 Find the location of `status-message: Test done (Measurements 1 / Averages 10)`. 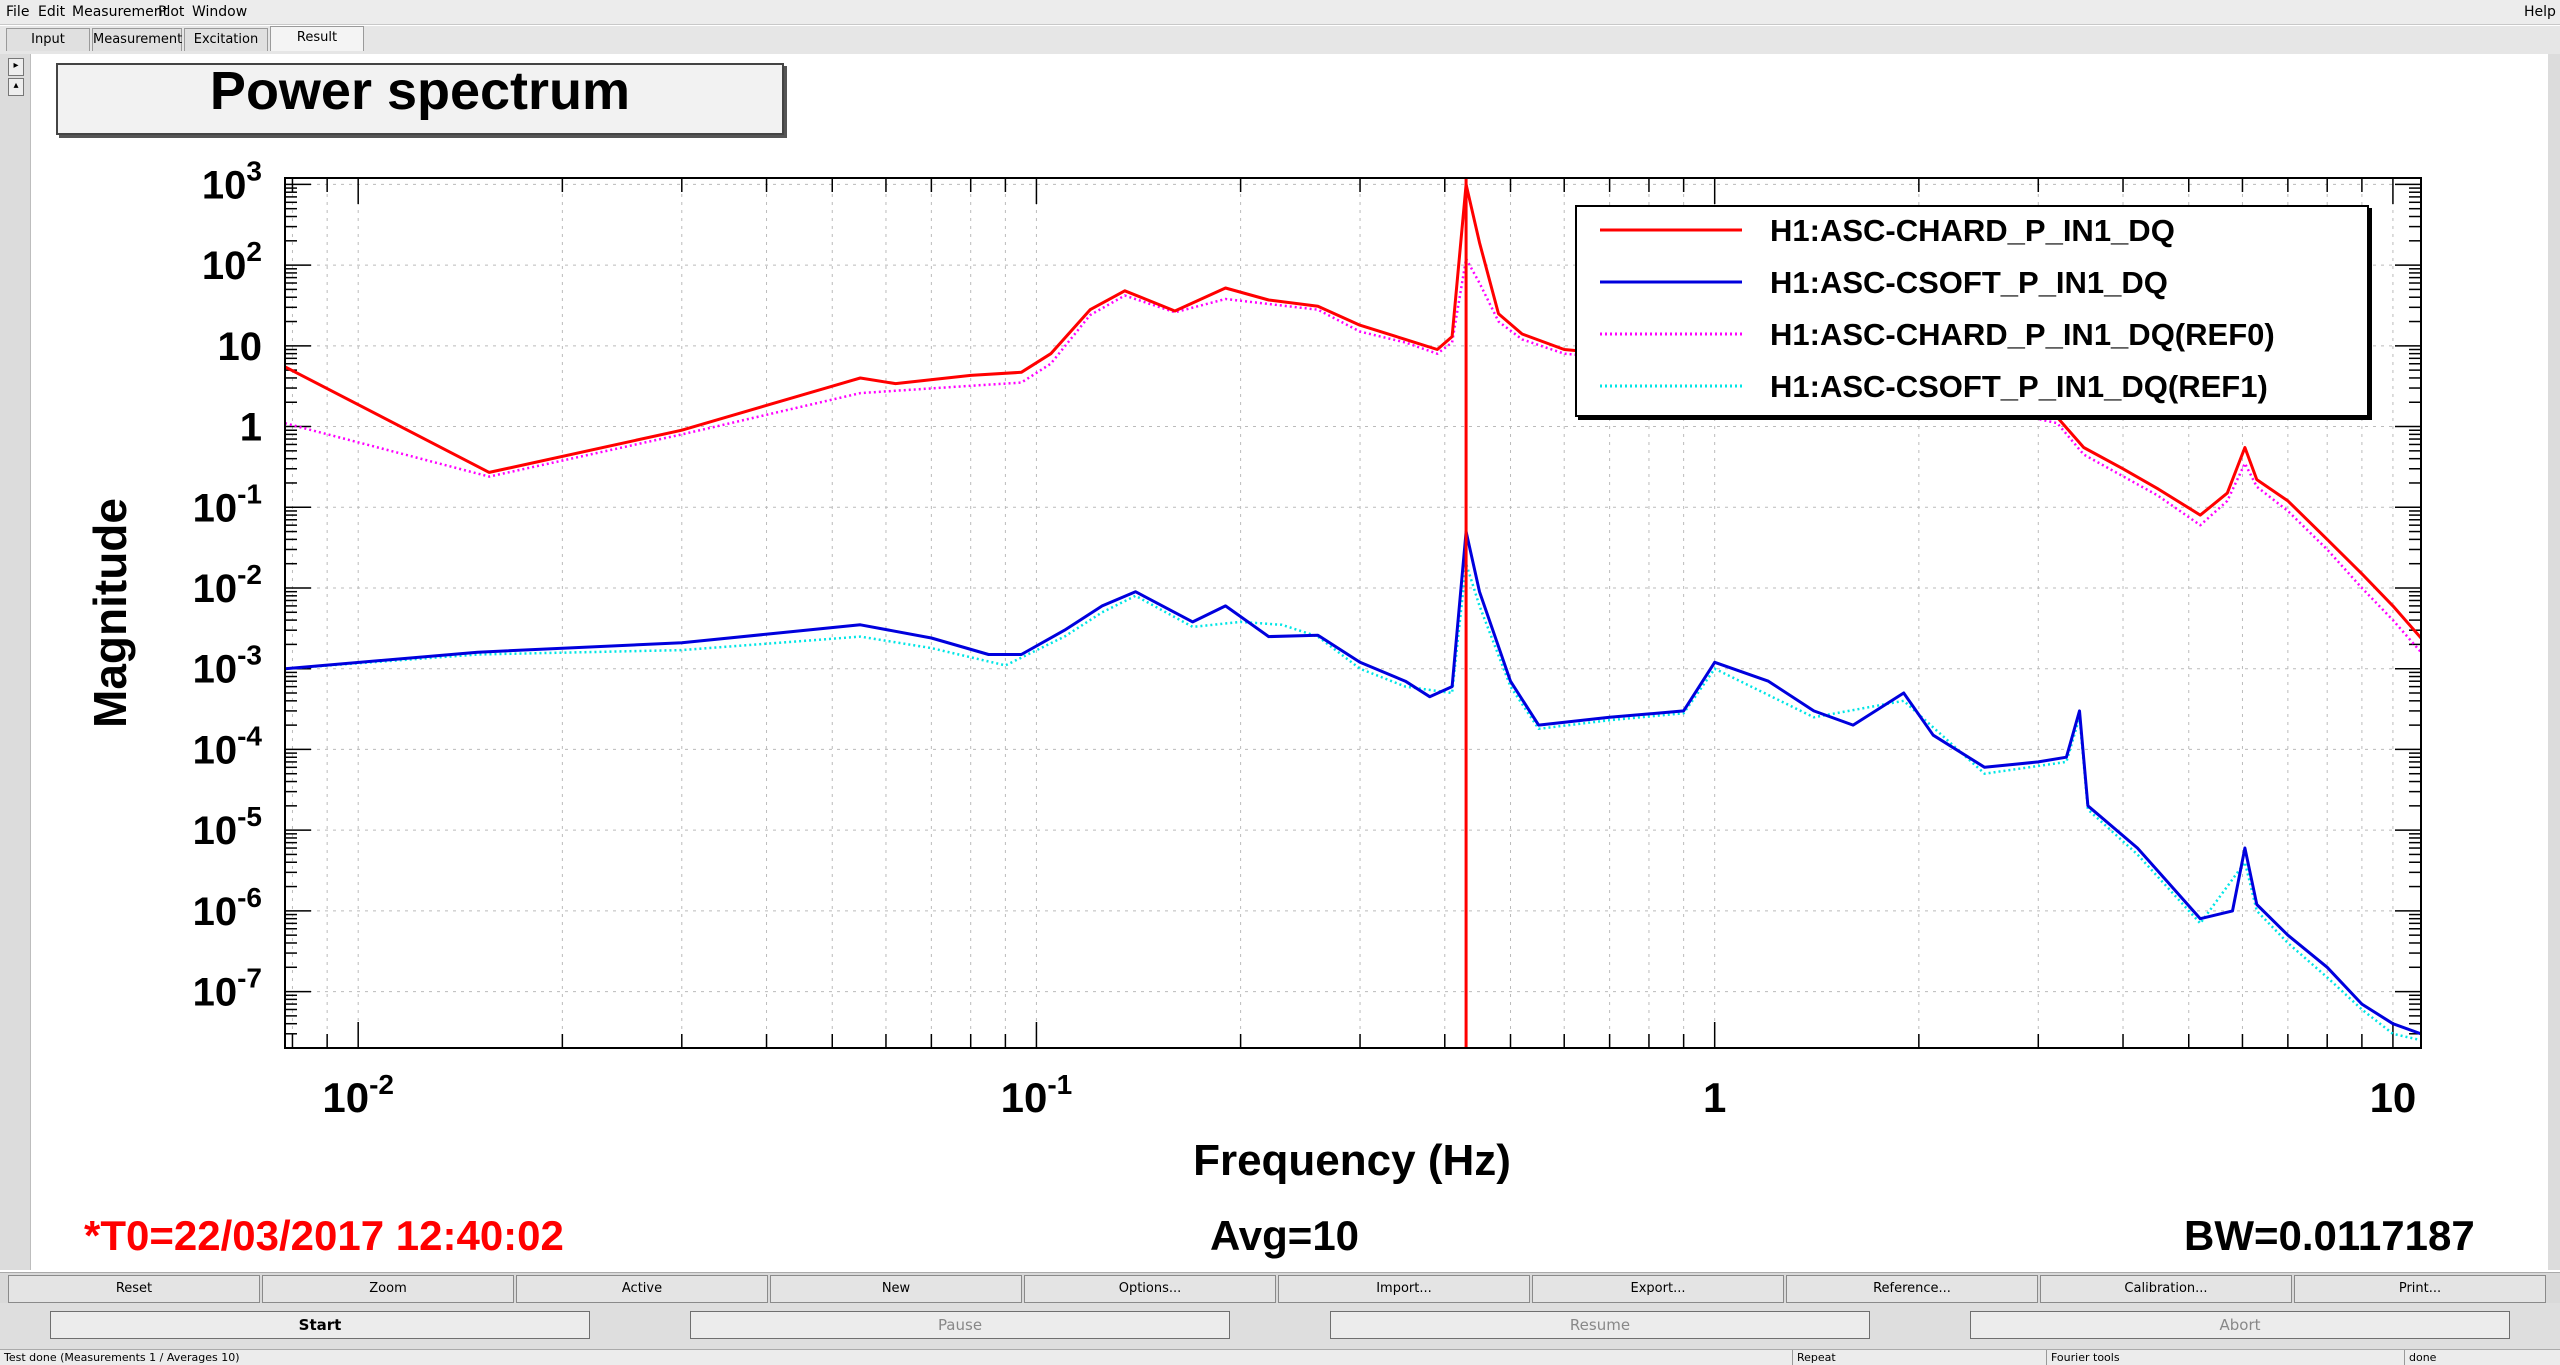

status-message: Test done (Measurements 1 / Averages 10) is located at coordinates (122, 1357).